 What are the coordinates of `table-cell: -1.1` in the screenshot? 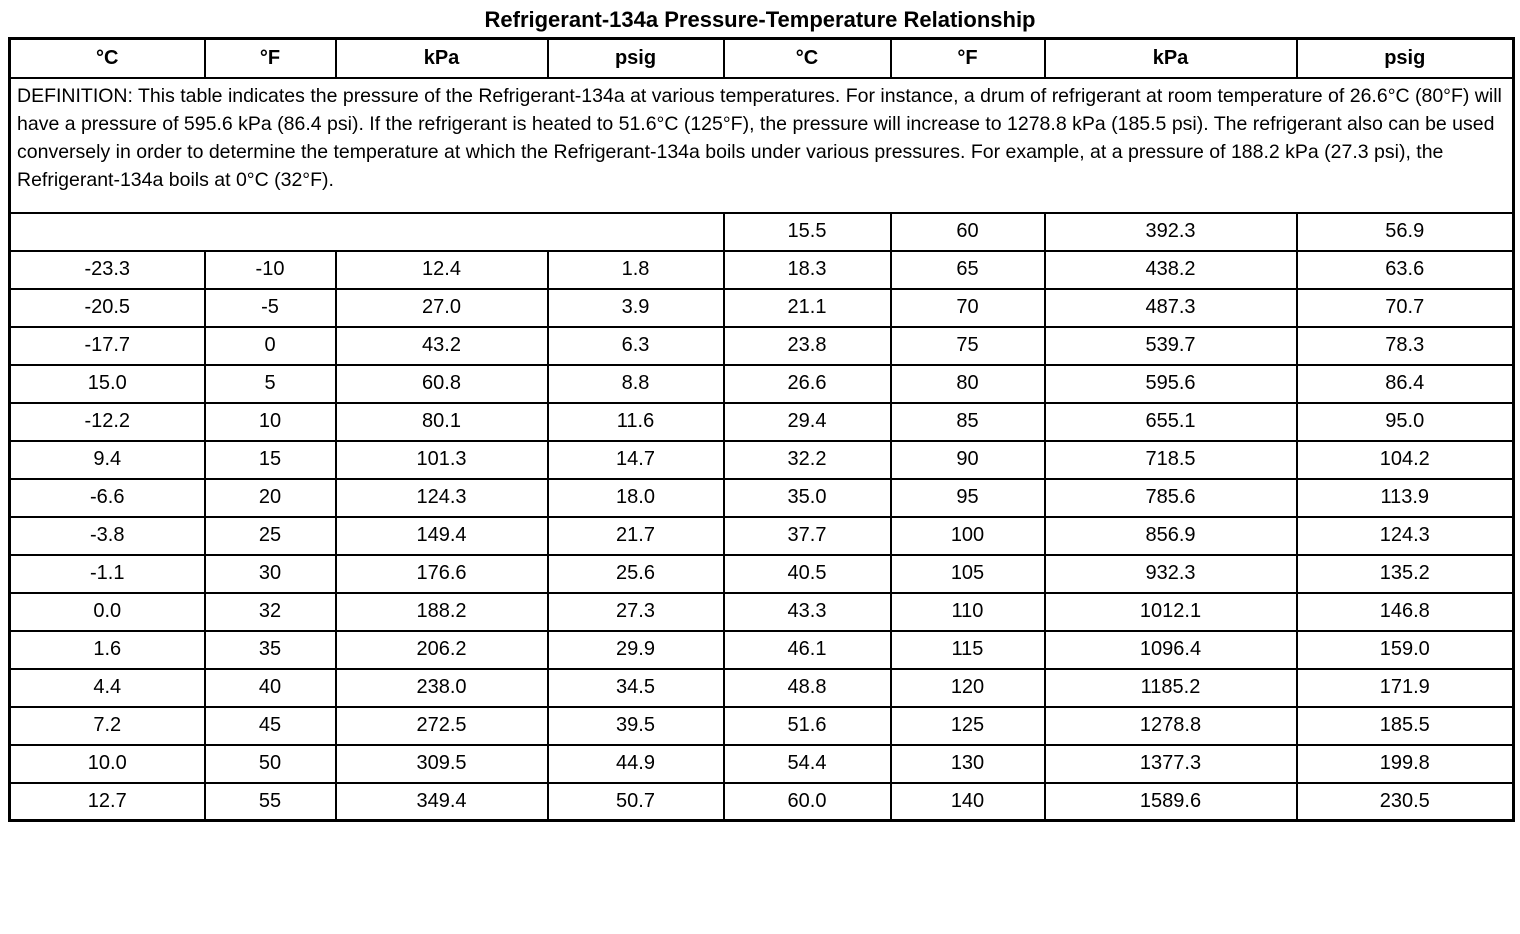 It's located at (107, 573).